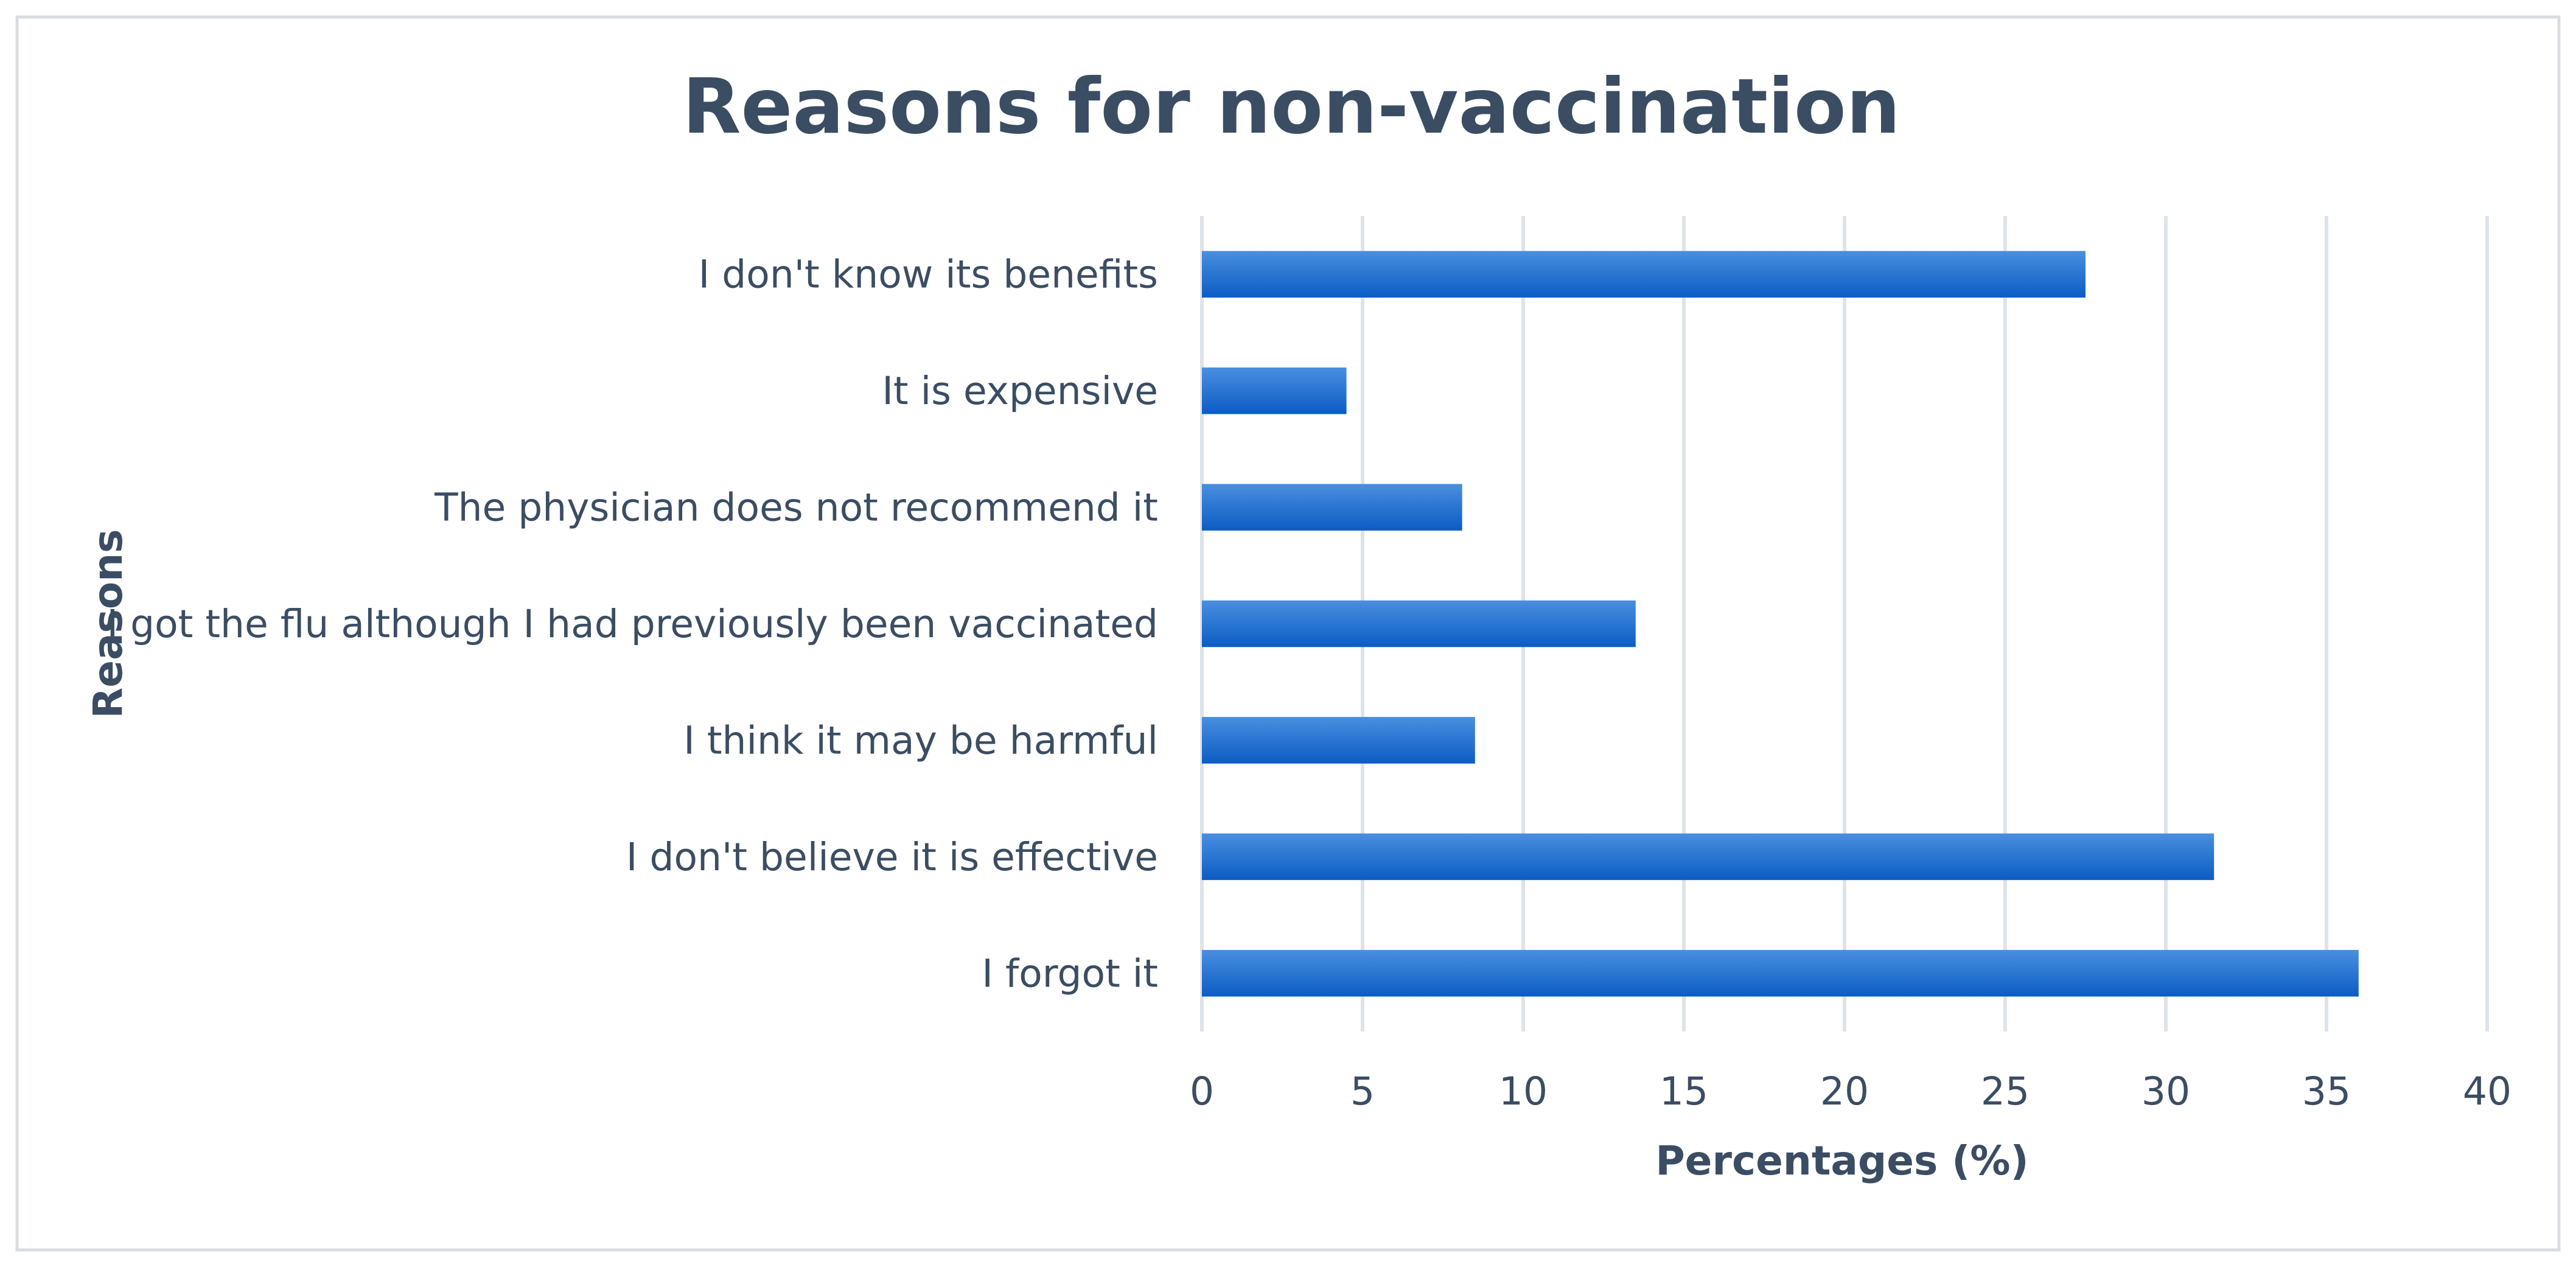  What do you see at coordinates (796, 508) in the screenshot?
I see `category-label: The physician does not recommend it` at bounding box center [796, 508].